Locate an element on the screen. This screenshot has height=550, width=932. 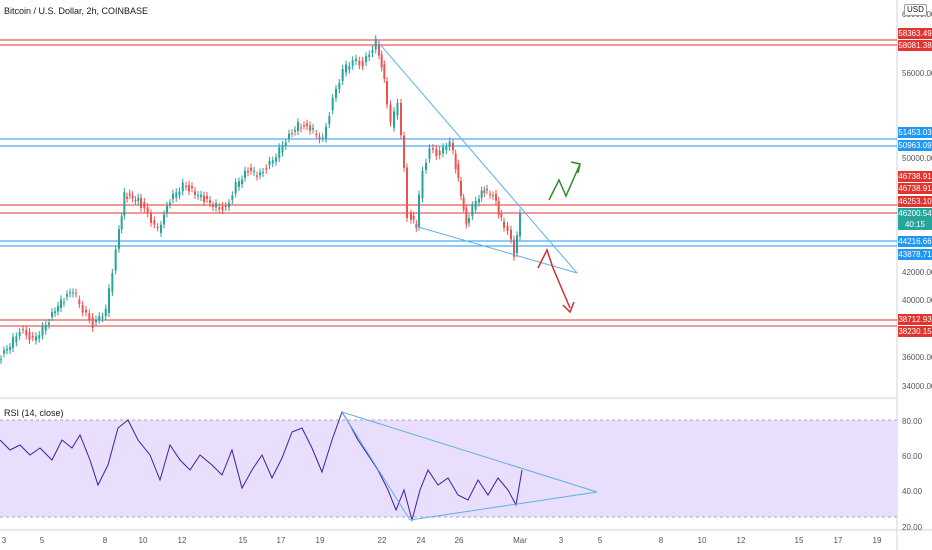
price-tag-58363: 58363.49 is located at coordinates (915, 33).